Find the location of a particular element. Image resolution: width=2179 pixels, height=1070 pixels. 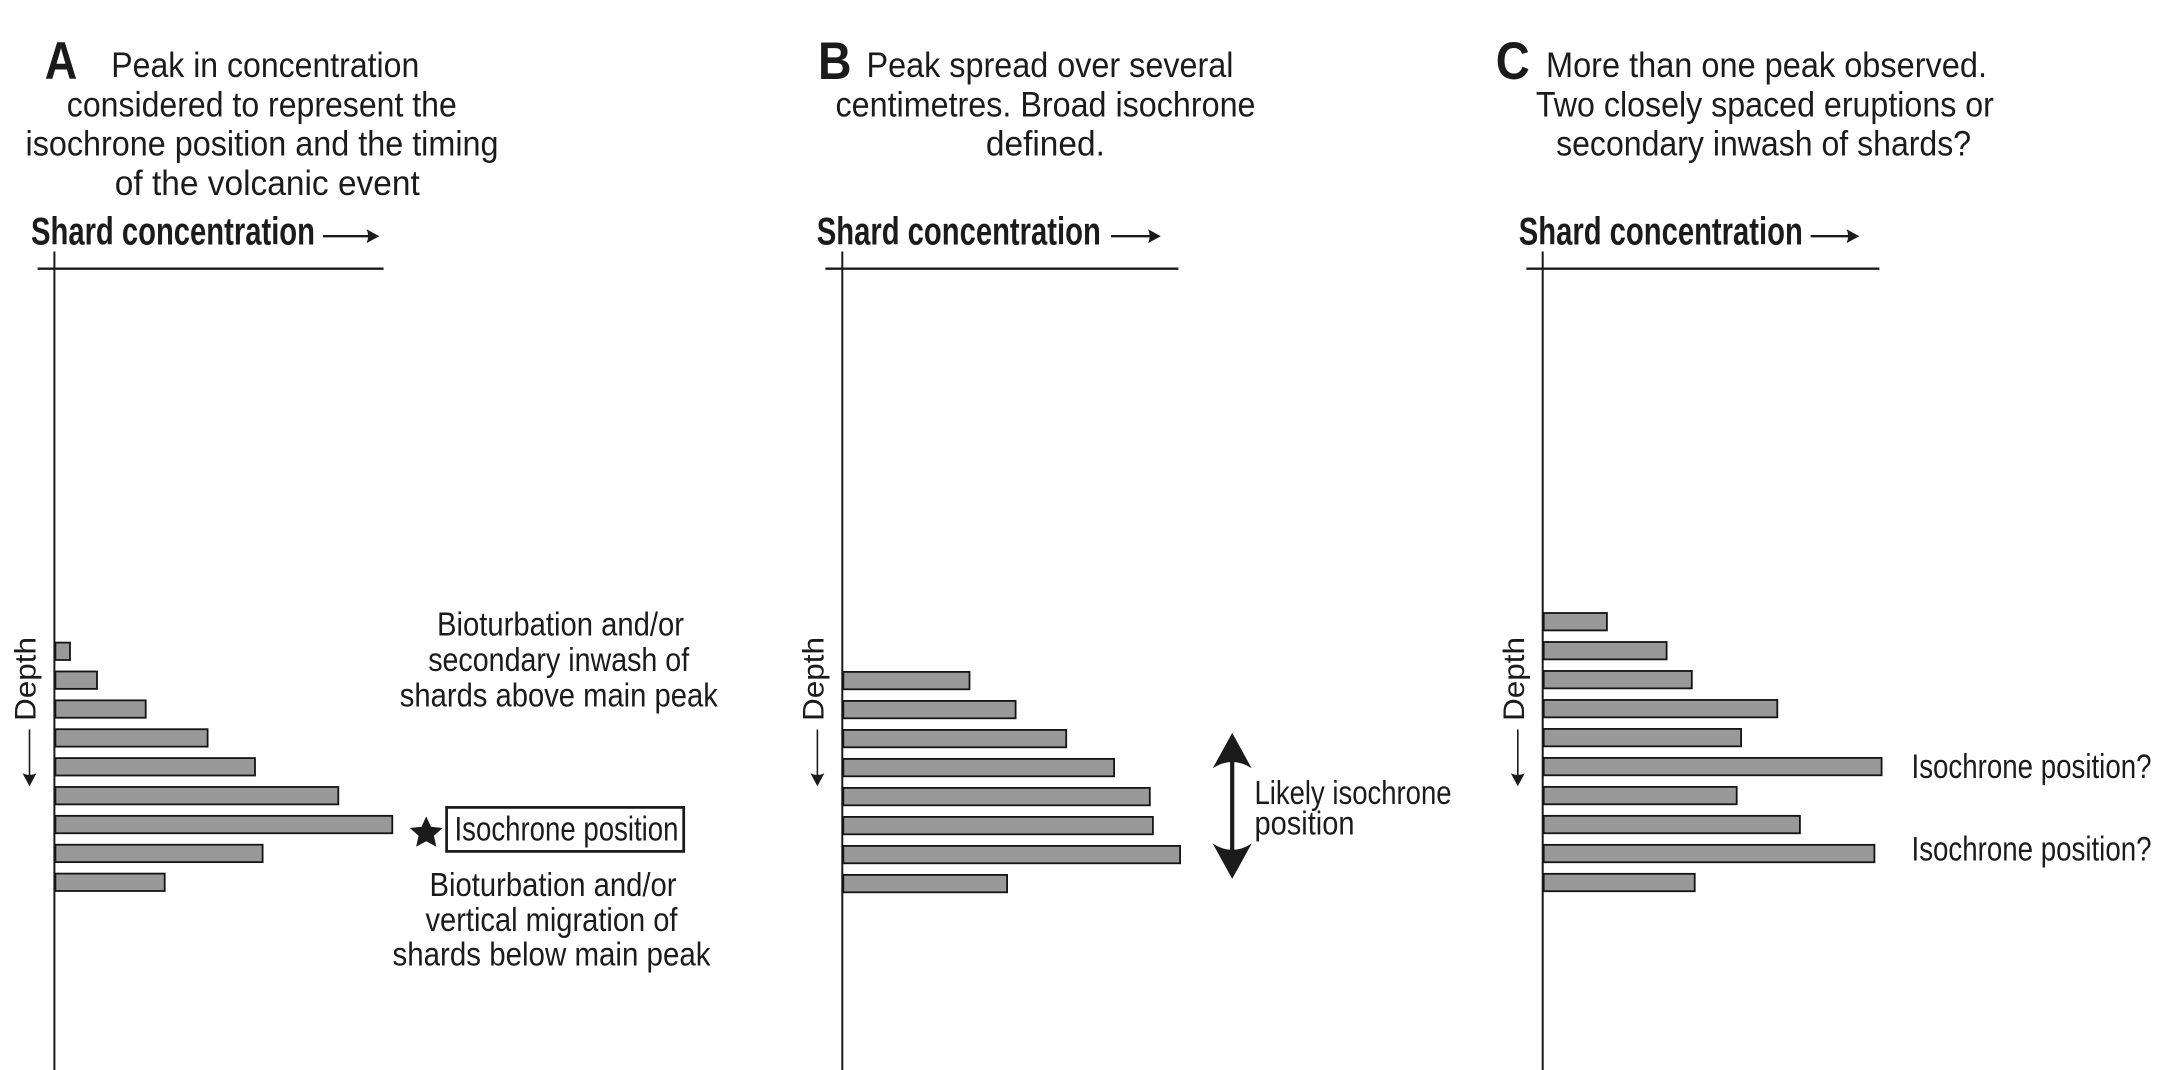

svg-text: secondary inwash of shards? is located at coordinates (1763, 144).